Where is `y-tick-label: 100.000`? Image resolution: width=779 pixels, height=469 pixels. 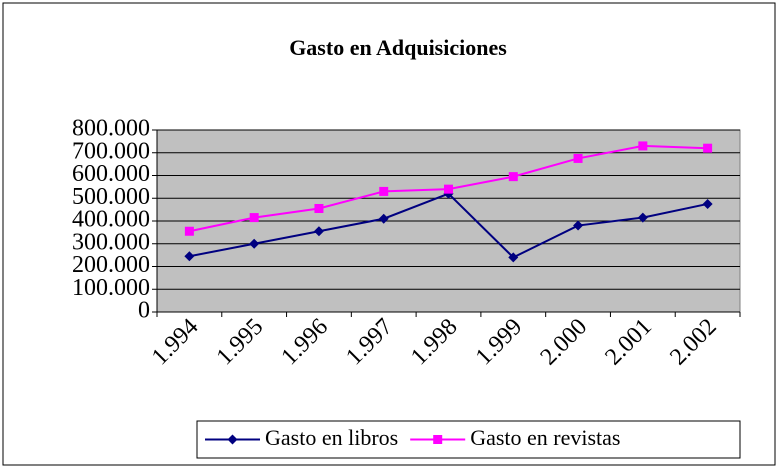 y-tick-label: 100.000 is located at coordinates (111, 288).